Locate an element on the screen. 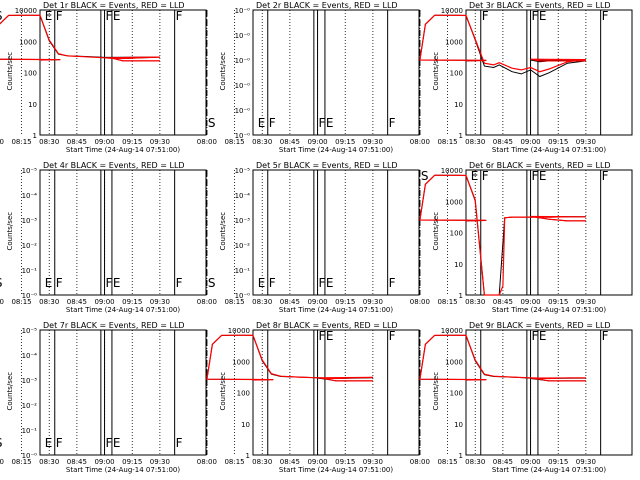 Image resolution: width=640 pixels, height=480 pixels. y-tick-label: 10⁻² is located at coordinates (30, 246).